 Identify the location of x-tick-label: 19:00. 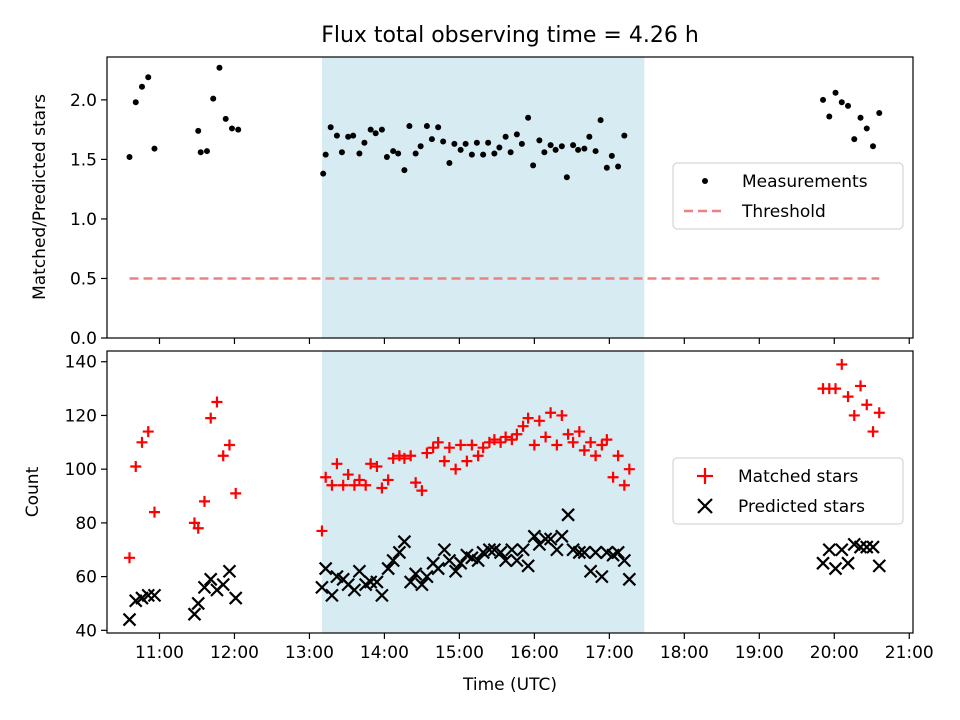
(759, 653).